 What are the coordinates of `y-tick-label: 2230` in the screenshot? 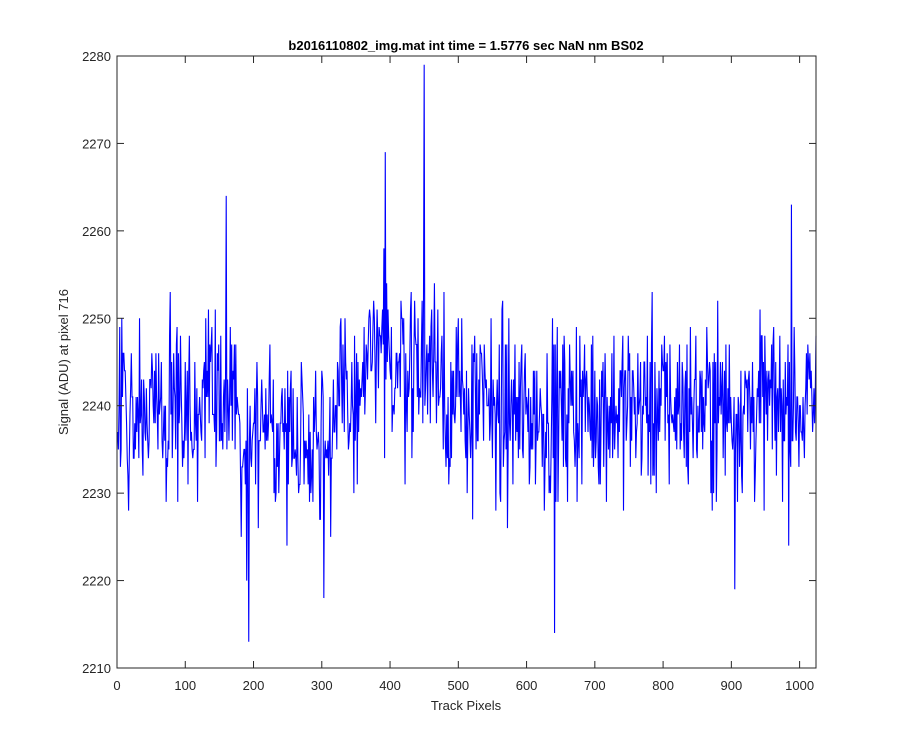 It's located at (96, 493).